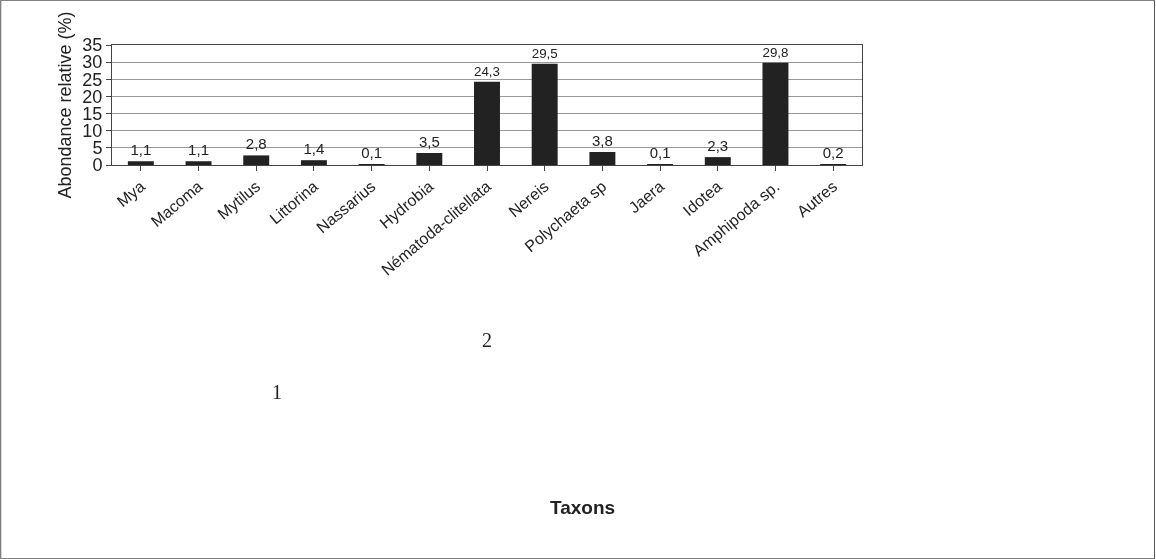 This screenshot has height=559, width=1156. Describe the element at coordinates (487, 340) in the screenshot. I see `text: 2` at that location.